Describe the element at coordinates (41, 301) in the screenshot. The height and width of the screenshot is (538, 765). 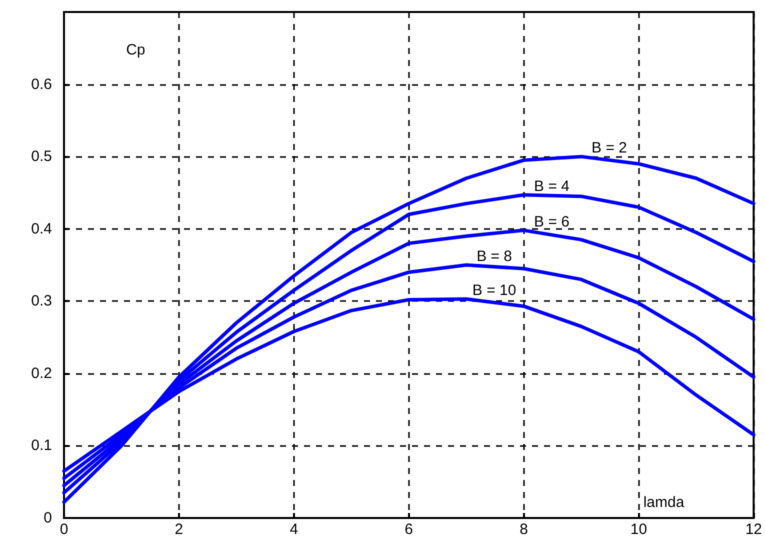
I see `y-tick-label: 0.3` at that location.